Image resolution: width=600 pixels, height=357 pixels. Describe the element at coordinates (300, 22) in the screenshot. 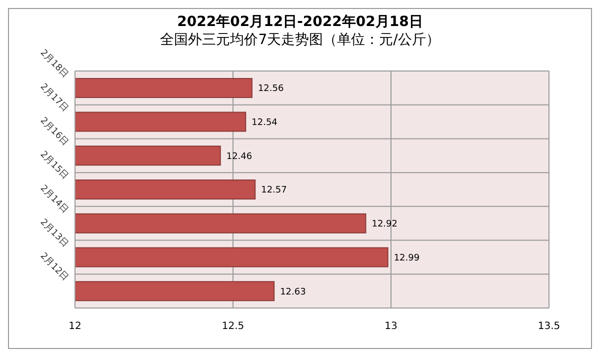

I see `chart-title: 2022年02月12日-2022年02月18日` at that location.